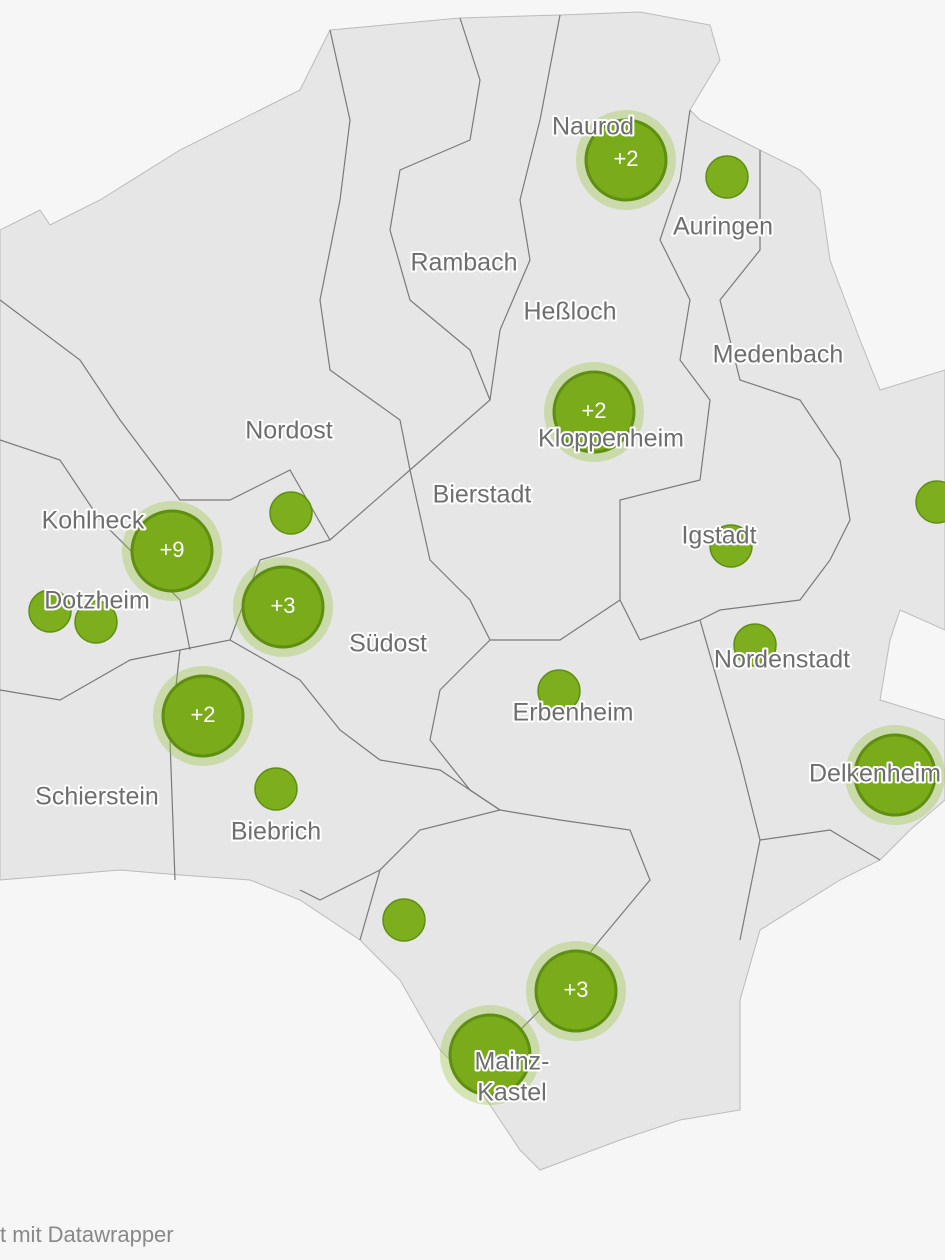 The image size is (945, 1260). What do you see at coordinates (778, 355) in the screenshot?
I see `district-label: Medenbach` at bounding box center [778, 355].